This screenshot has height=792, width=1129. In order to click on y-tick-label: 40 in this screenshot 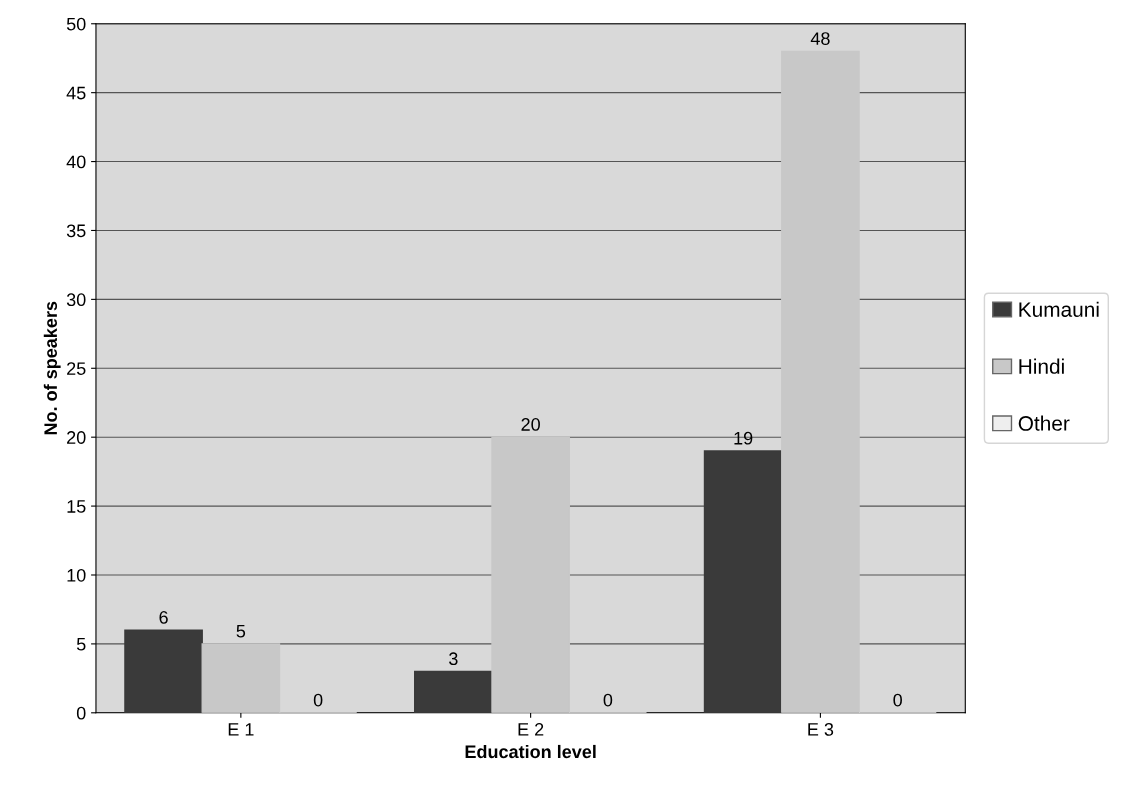, I will do `click(76, 162)`.